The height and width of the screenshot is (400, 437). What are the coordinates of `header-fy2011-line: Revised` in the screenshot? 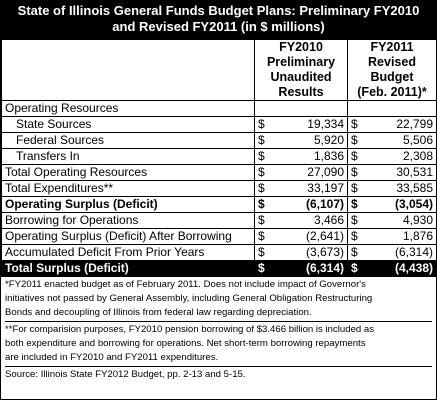 It's located at (392, 62).